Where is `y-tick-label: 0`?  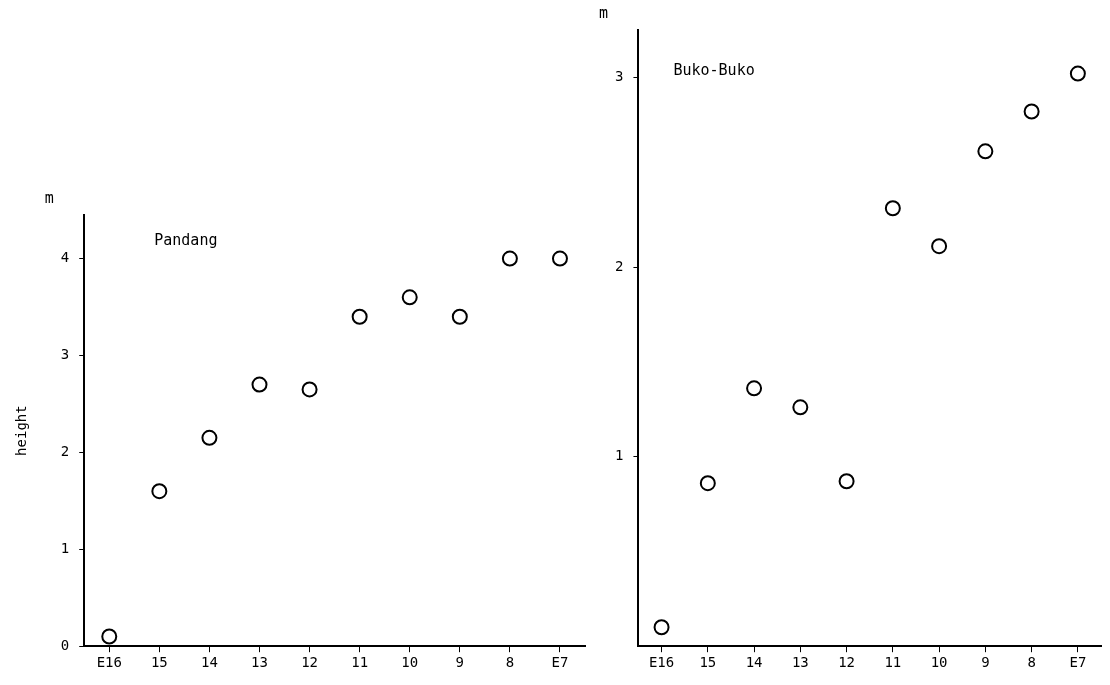 y-tick-label: 0 is located at coordinates (65, 644).